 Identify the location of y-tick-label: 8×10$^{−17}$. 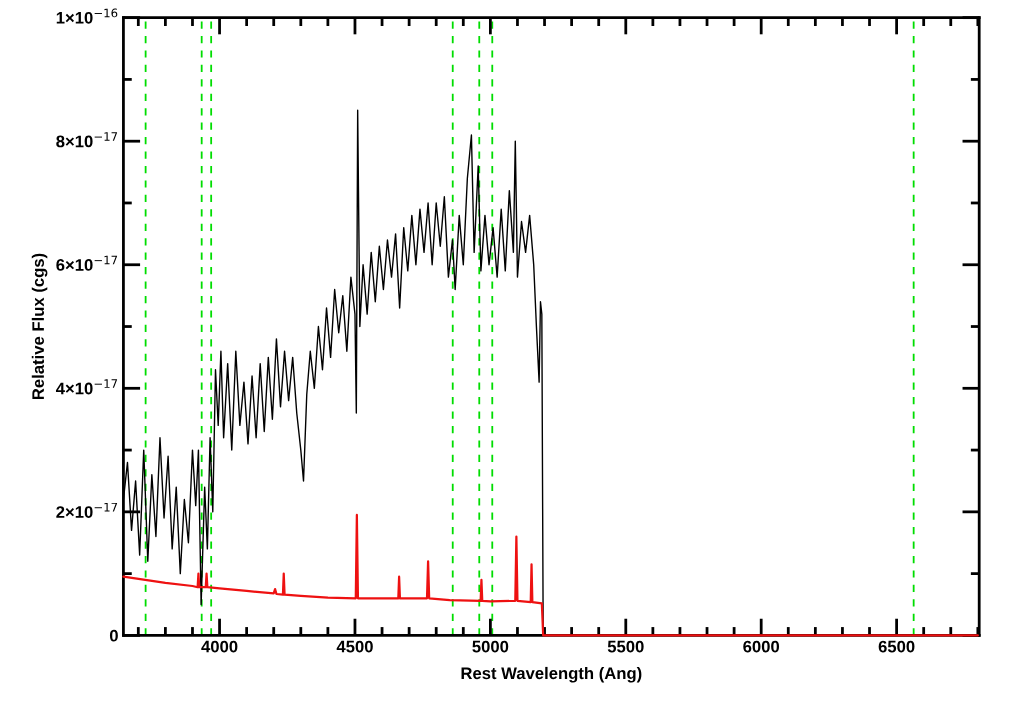
(87, 140).